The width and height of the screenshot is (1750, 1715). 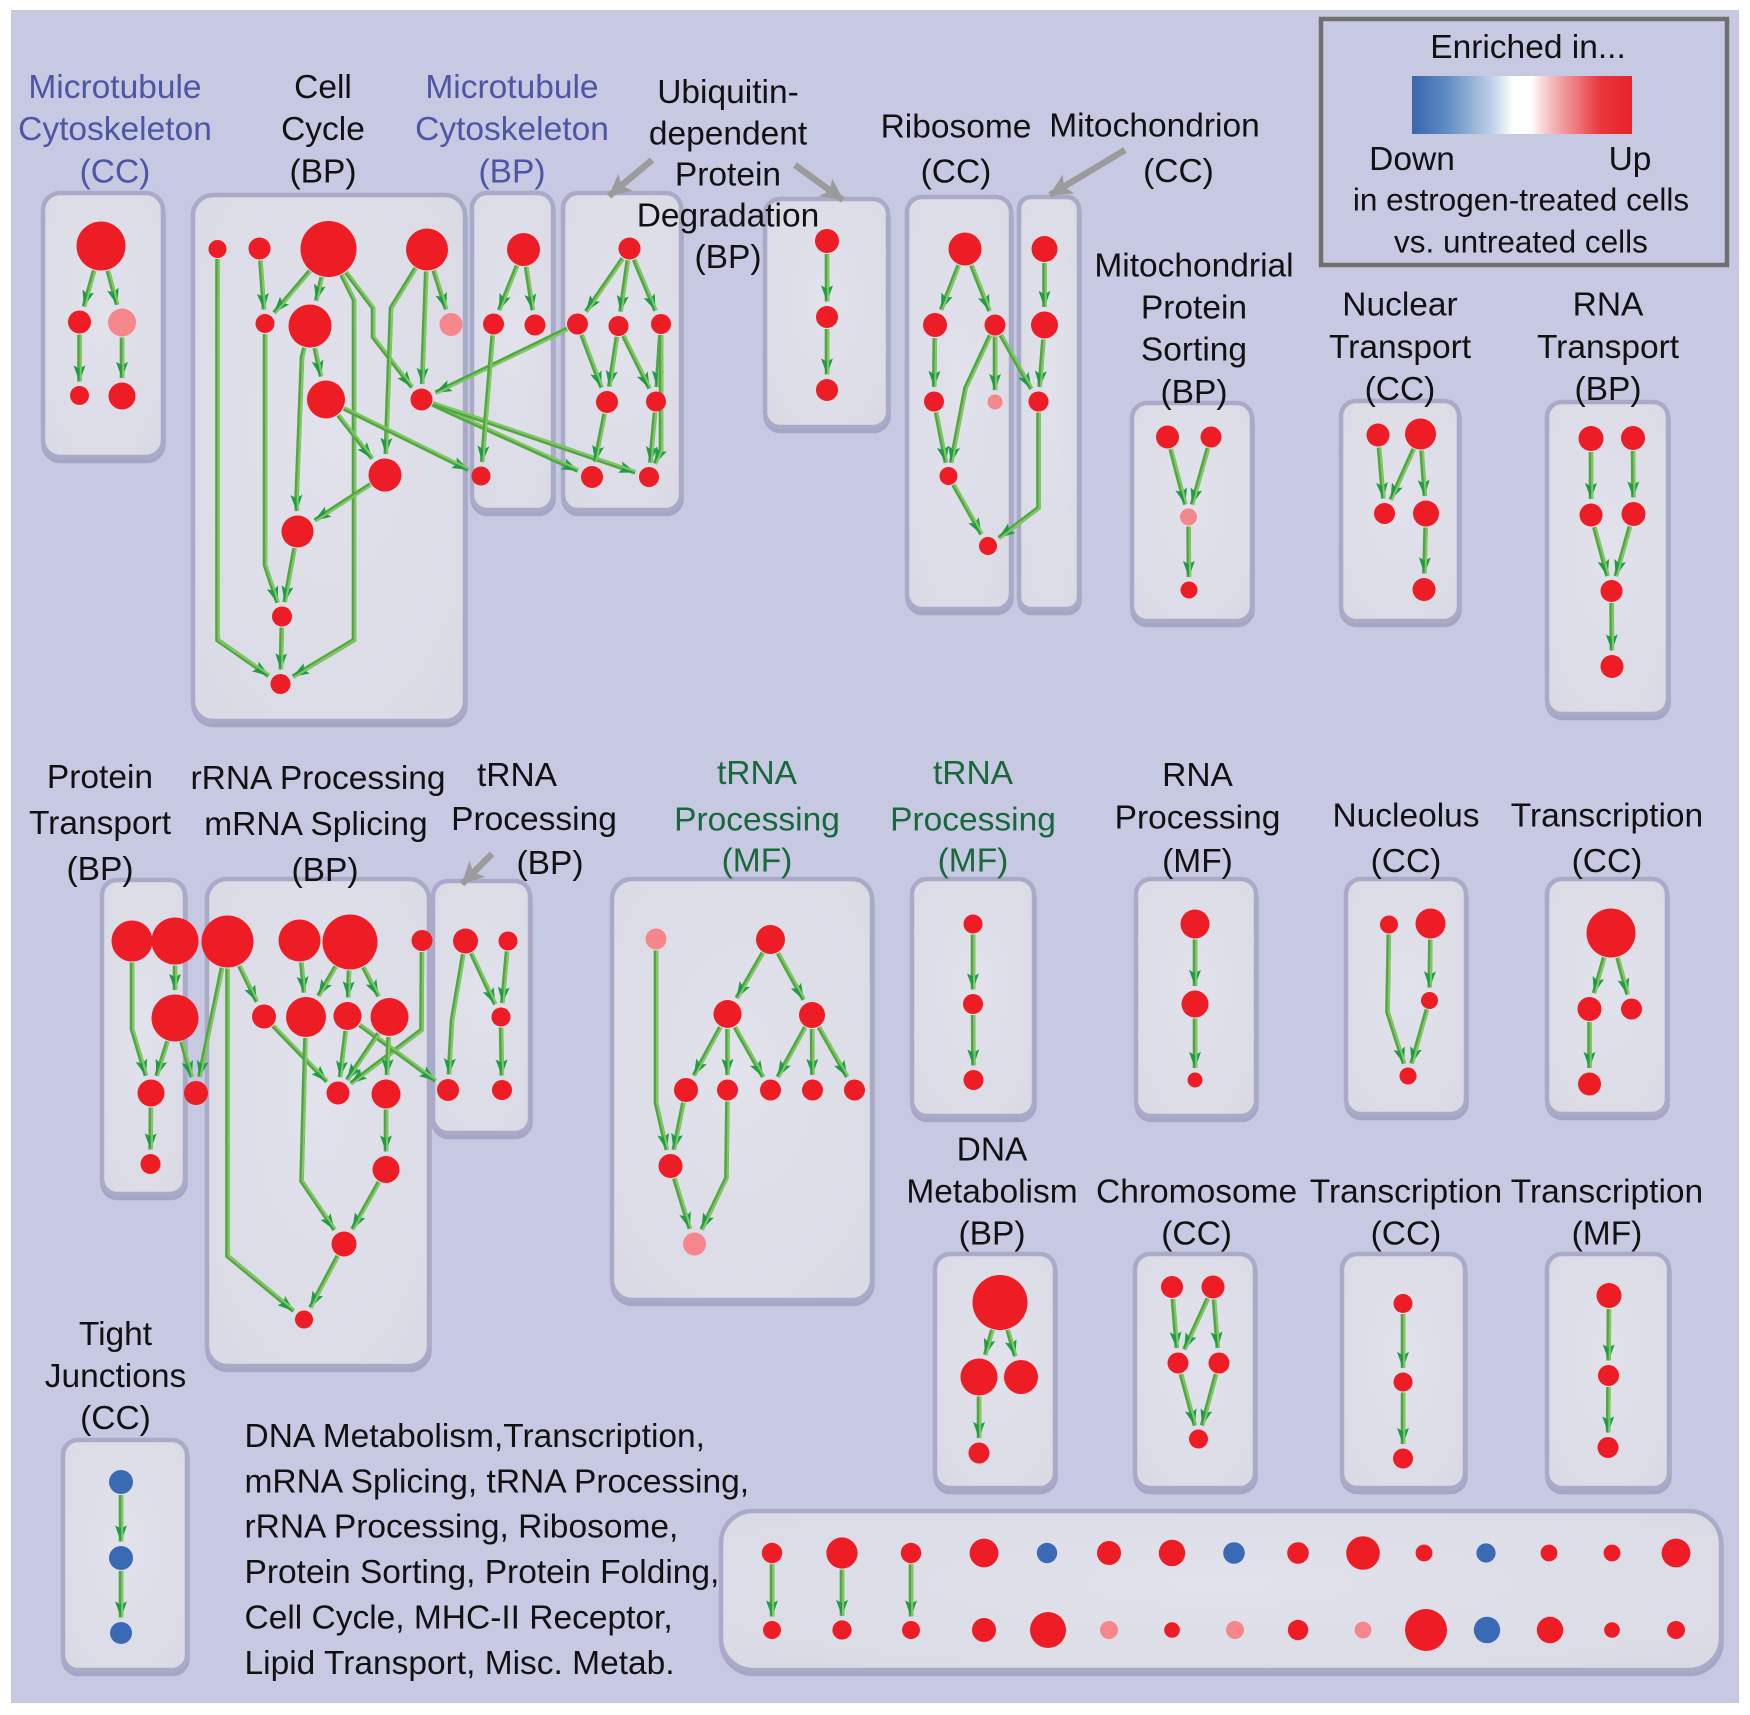 I want to click on svg-text: Sorting, so click(x=1194, y=350).